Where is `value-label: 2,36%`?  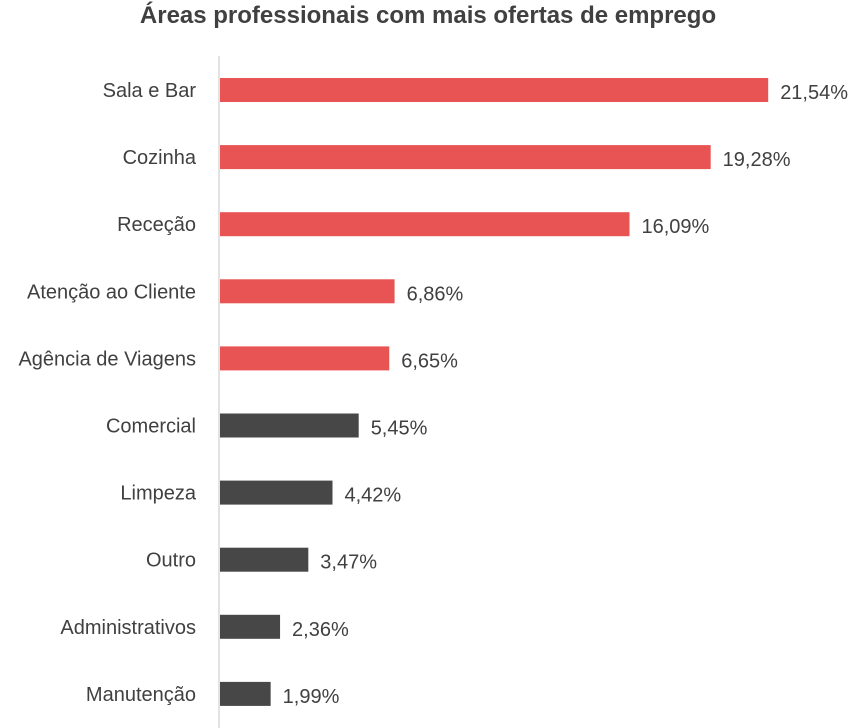
value-label: 2,36% is located at coordinates (320, 630).